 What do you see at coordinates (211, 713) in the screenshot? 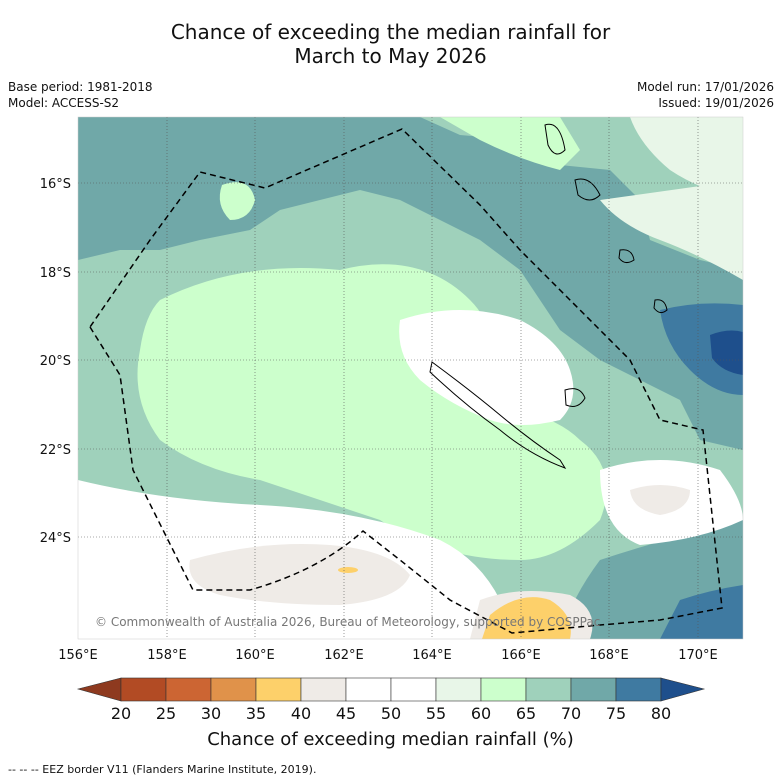
I see `colorbar-tick: 30` at bounding box center [211, 713].